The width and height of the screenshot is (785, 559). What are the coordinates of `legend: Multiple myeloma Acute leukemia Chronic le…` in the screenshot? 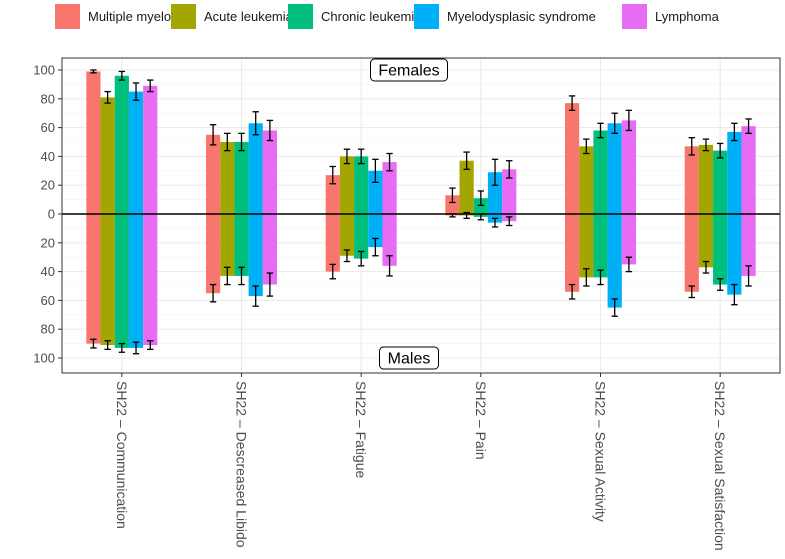 It's located at (387, 16).